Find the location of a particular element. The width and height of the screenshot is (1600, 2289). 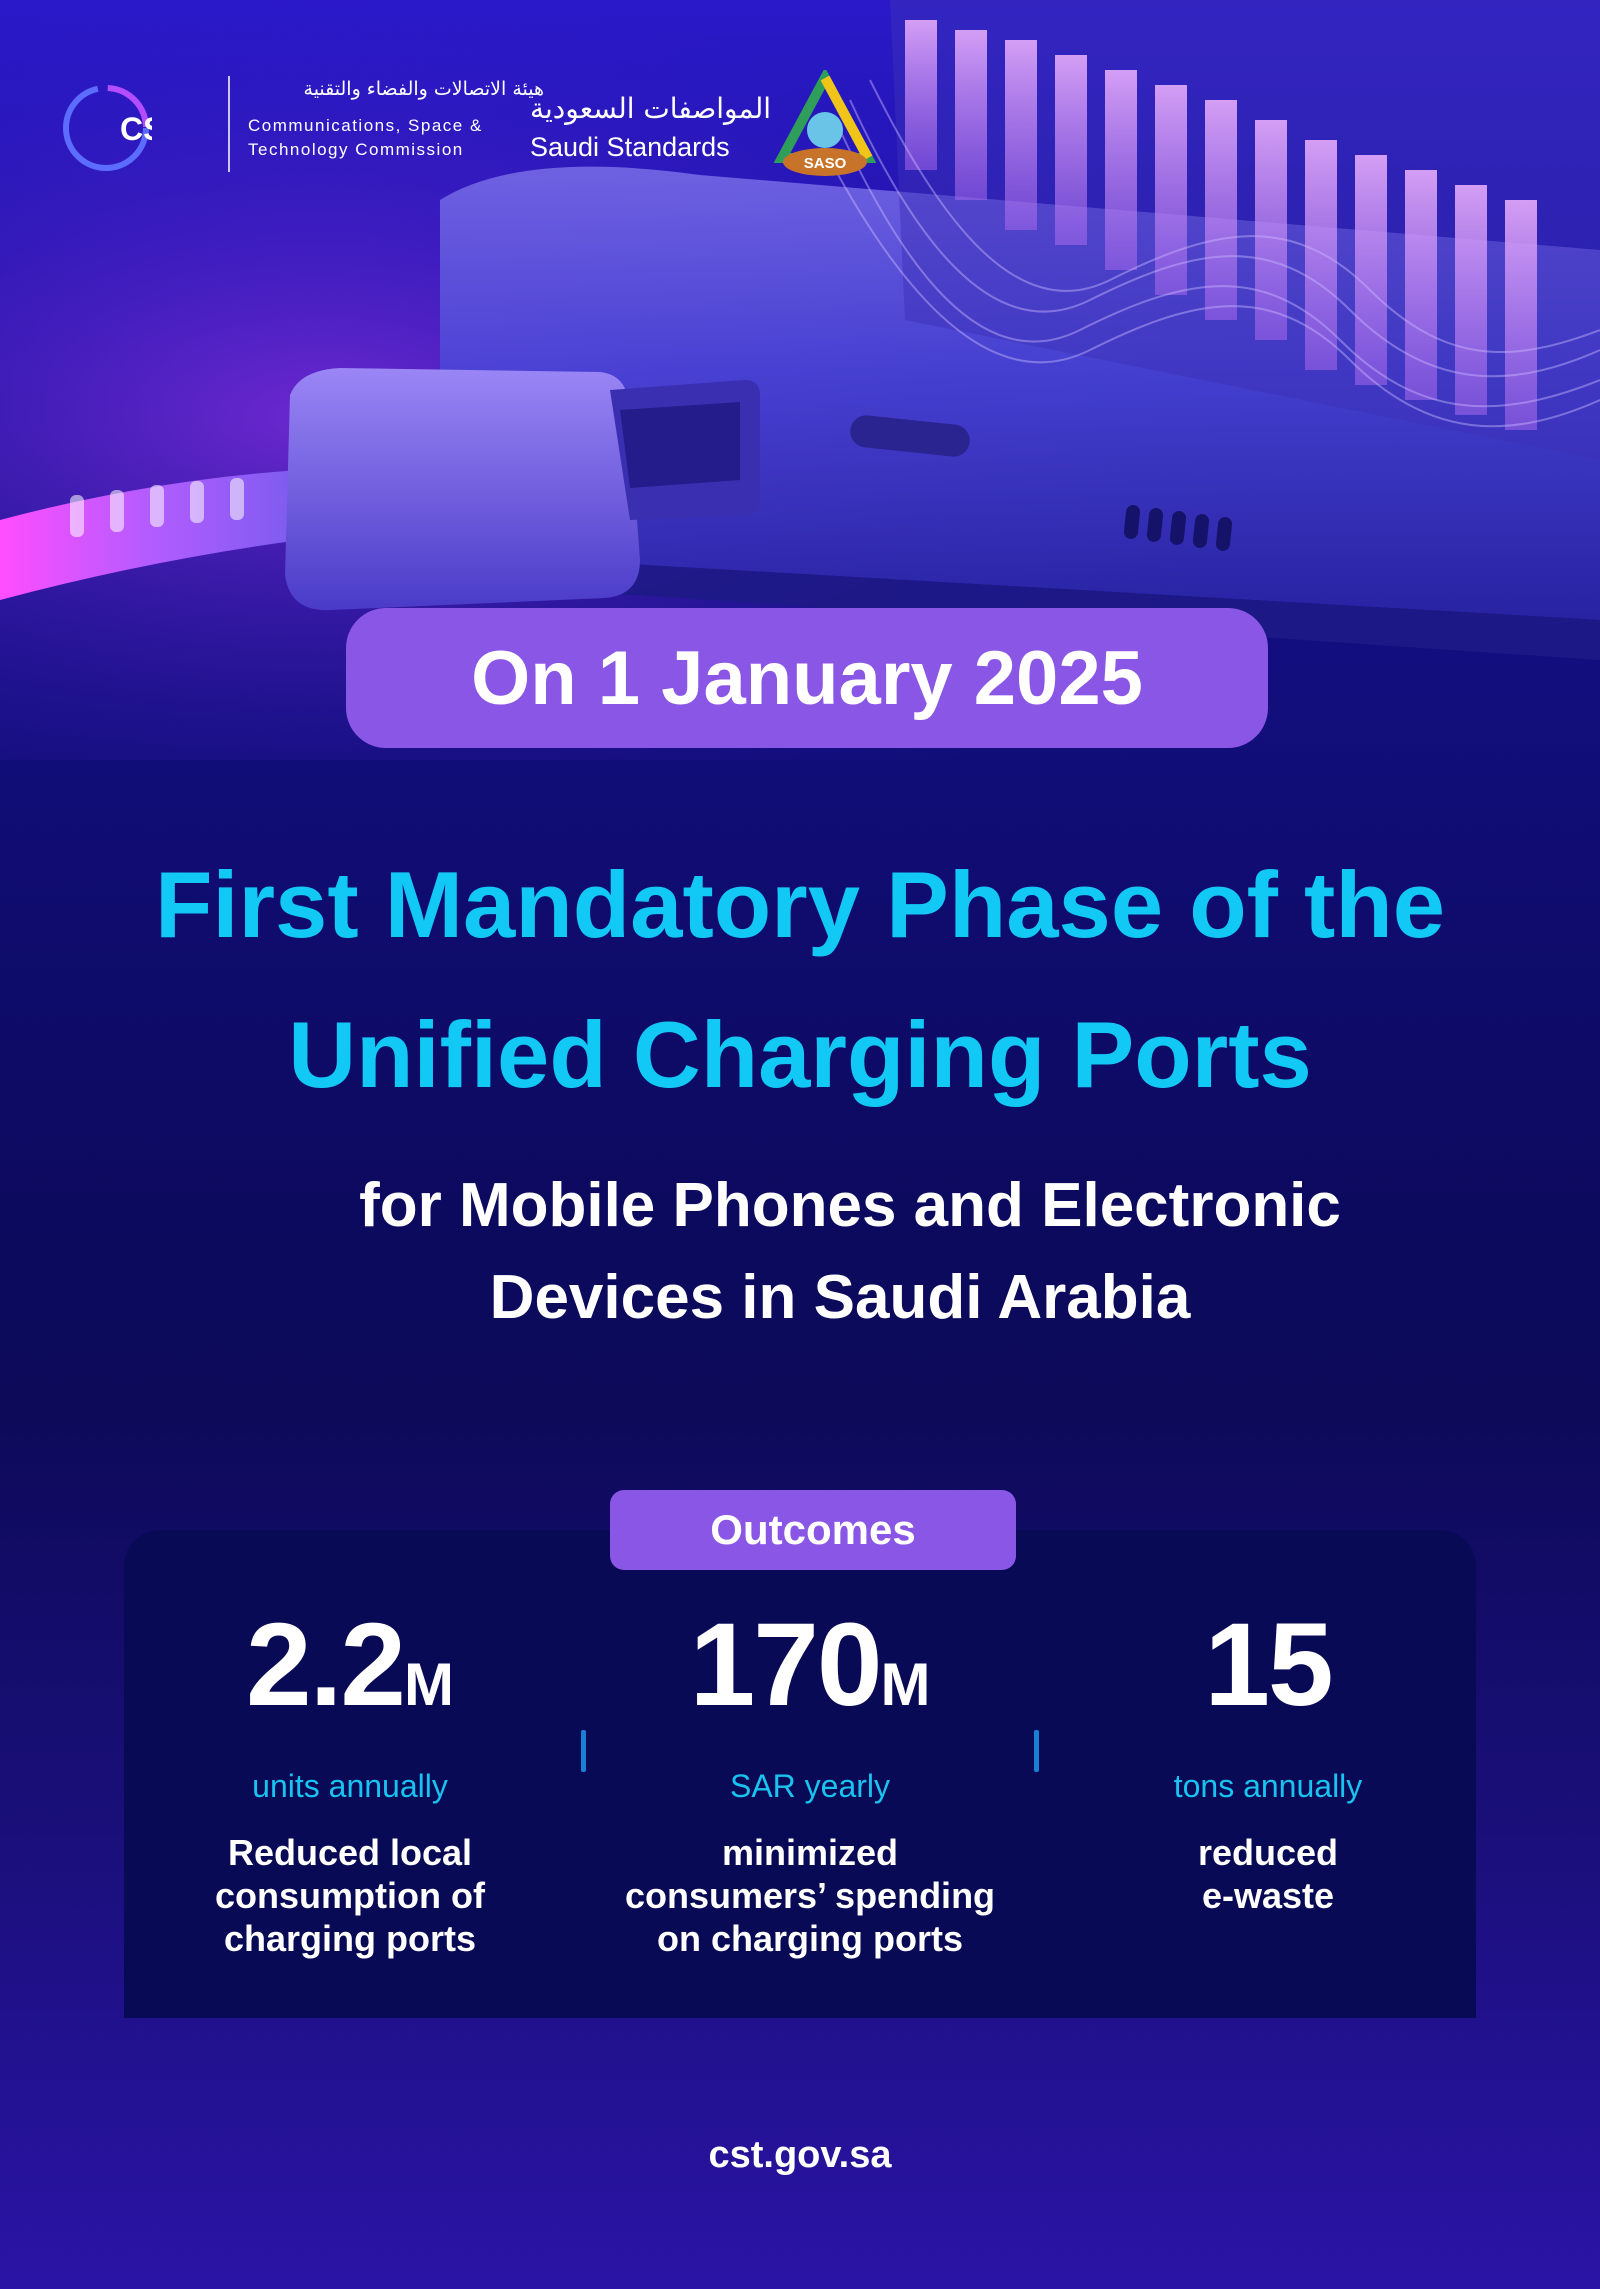

logo-divider is located at coordinates (229, 124).